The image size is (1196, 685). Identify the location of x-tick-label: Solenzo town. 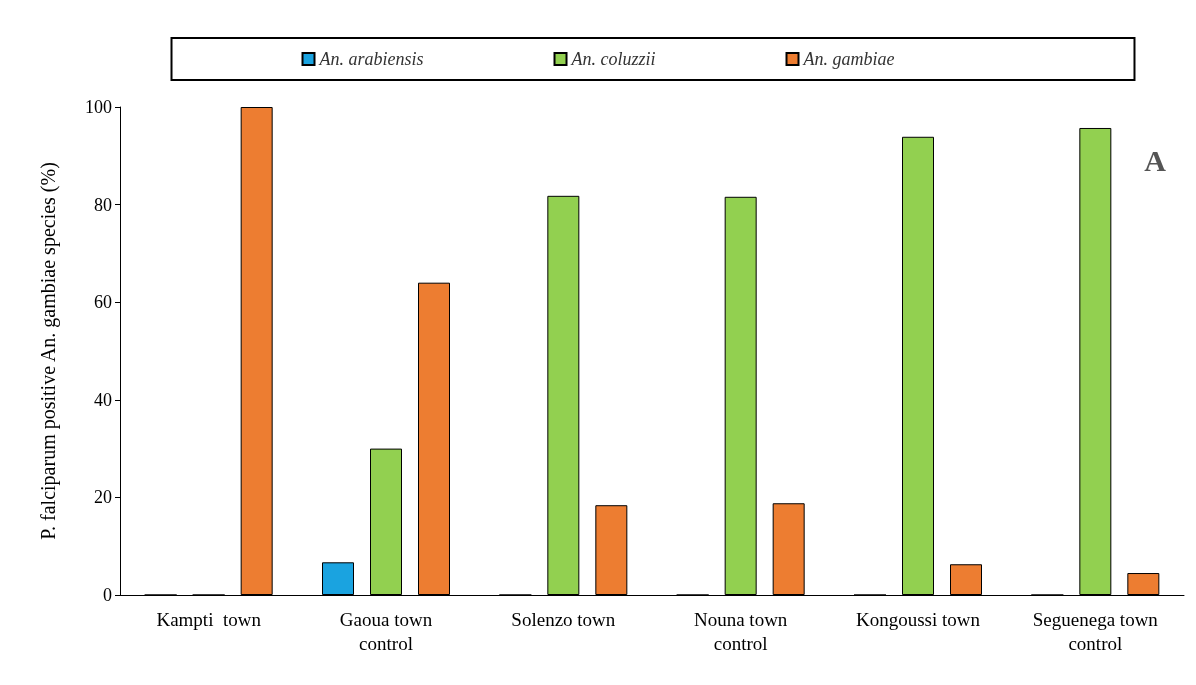
(563, 619).